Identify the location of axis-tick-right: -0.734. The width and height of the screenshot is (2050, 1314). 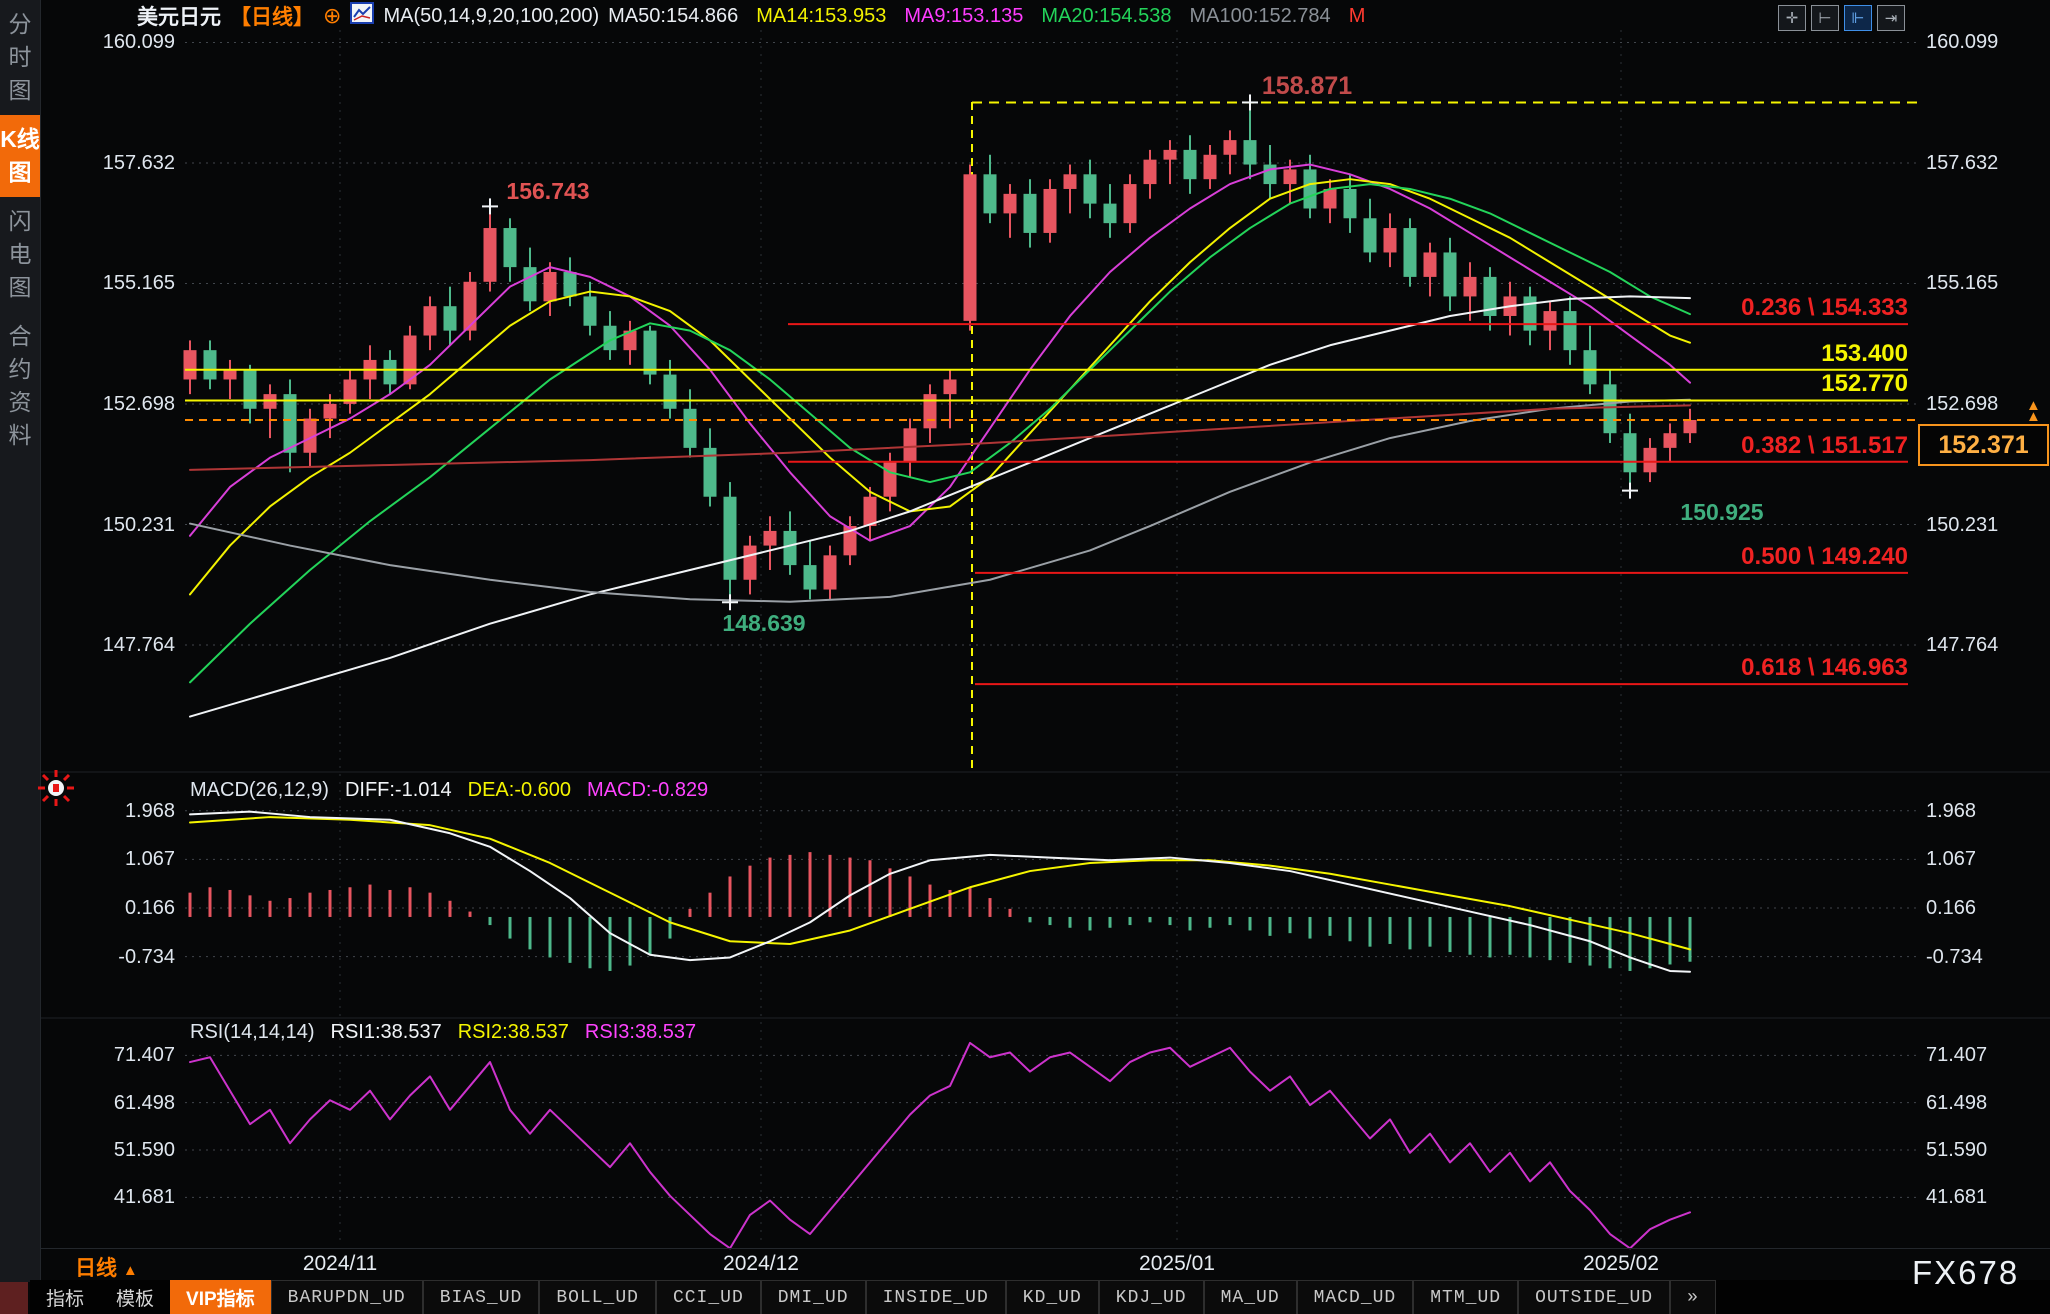
(1954, 956).